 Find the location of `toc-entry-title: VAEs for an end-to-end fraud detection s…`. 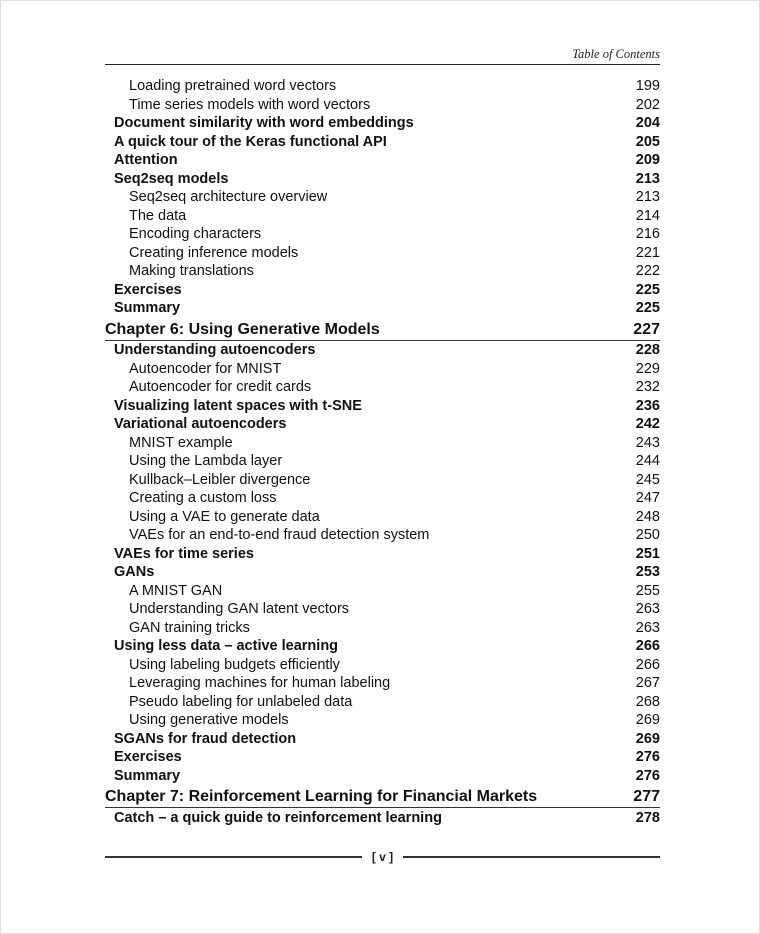

toc-entry-title: VAEs for an end-to-end fraud detection s… is located at coordinates (279, 535).